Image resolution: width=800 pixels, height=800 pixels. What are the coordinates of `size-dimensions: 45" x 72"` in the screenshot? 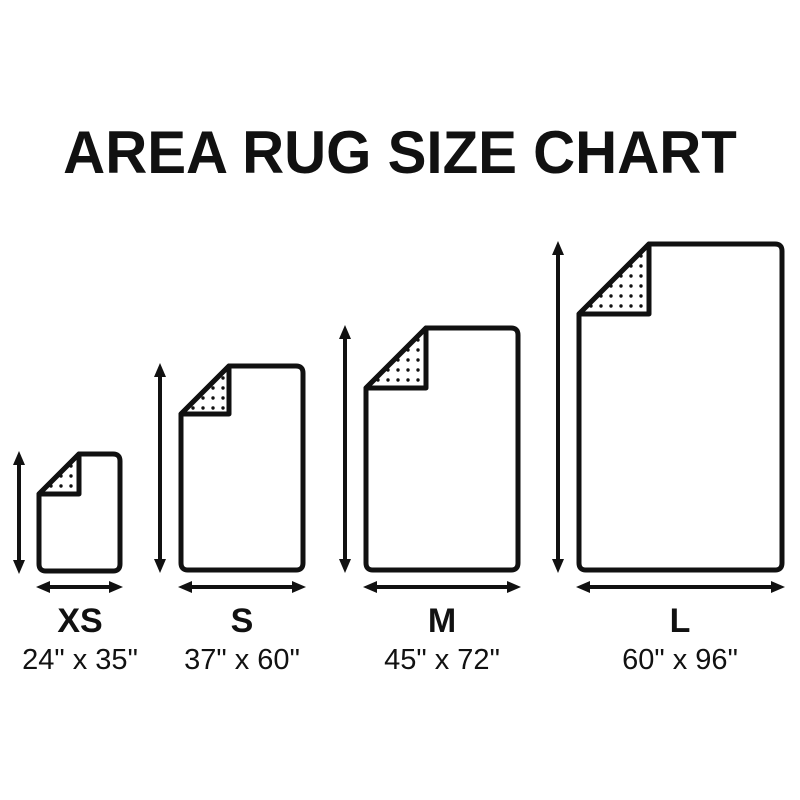 It's located at (442, 660).